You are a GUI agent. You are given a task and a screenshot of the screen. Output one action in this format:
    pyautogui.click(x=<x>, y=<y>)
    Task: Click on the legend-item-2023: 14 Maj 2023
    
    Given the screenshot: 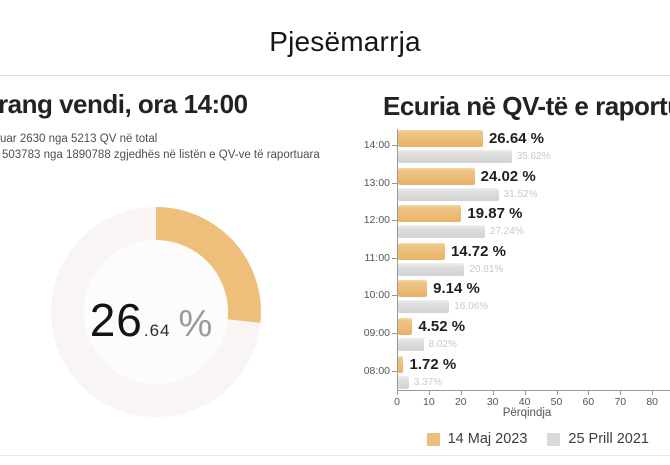 What is the action you would take?
    pyautogui.click(x=477, y=439)
    